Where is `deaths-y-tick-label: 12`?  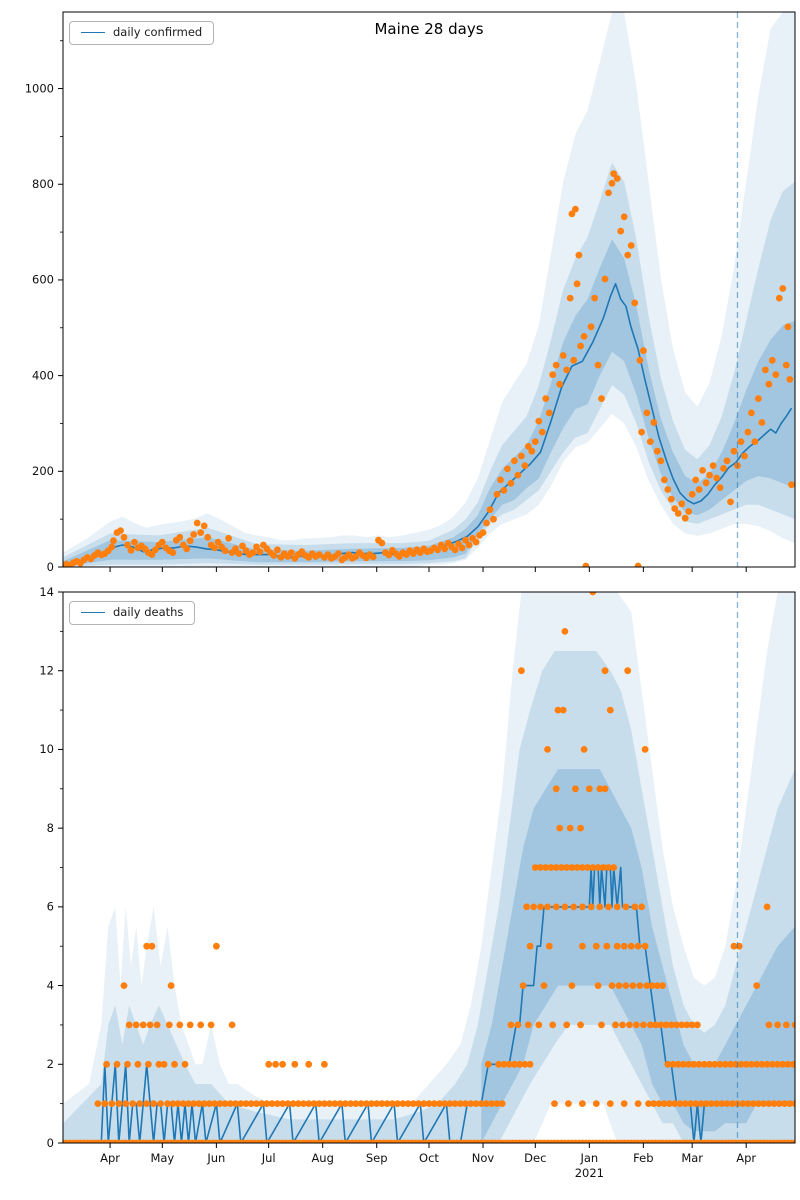 deaths-y-tick-label: 12 is located at coordinates (46, 671).